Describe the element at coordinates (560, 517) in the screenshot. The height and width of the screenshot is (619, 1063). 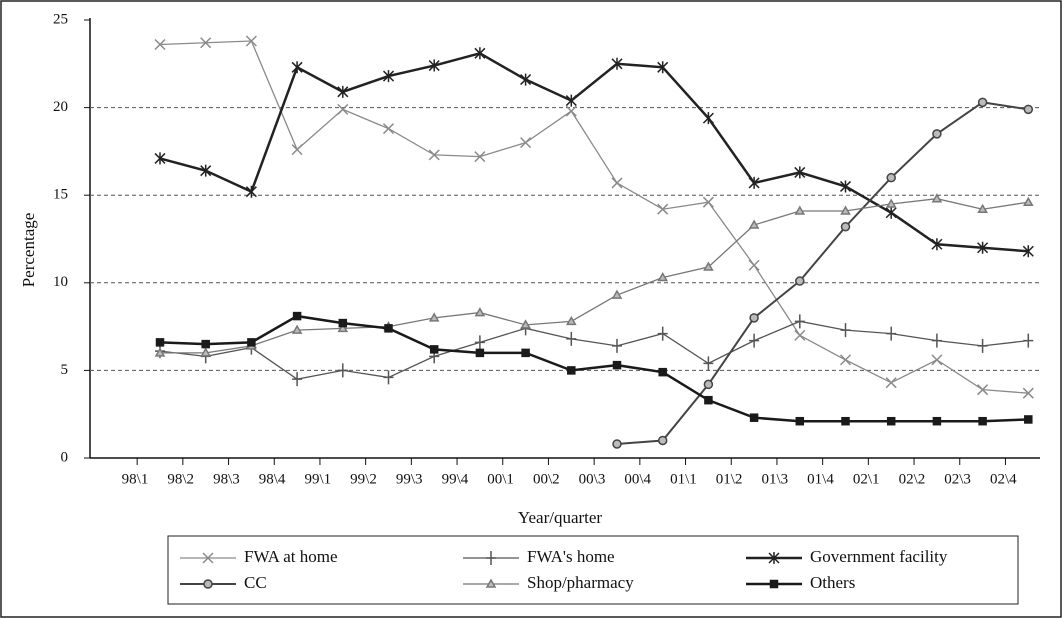
I see `x-axis-label: Year/quarter` at that location.